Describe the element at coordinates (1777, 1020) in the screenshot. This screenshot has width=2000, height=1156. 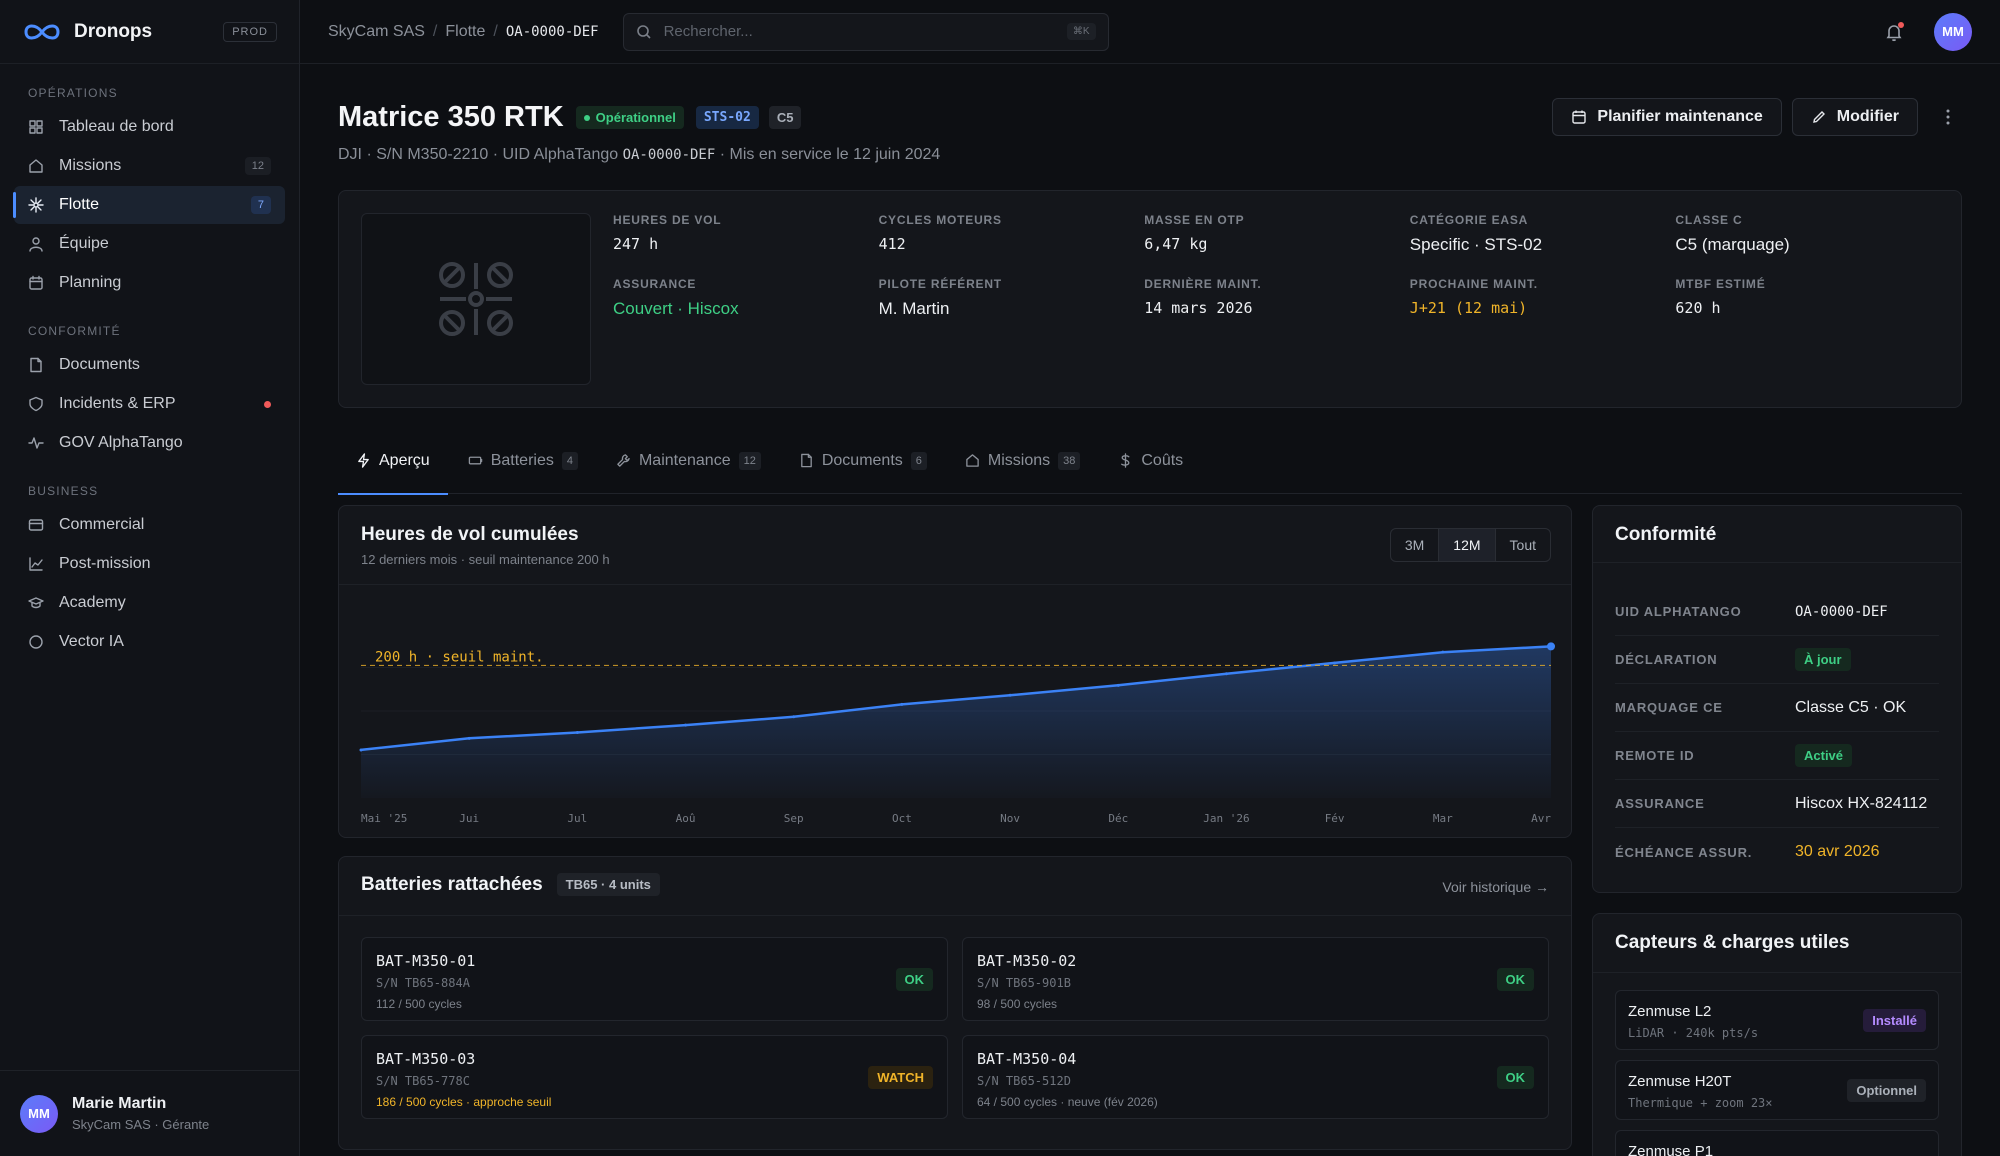
I see `sensor-card: Zenmuse L2 LiDAR · 240k pts/s Installé` at that location.